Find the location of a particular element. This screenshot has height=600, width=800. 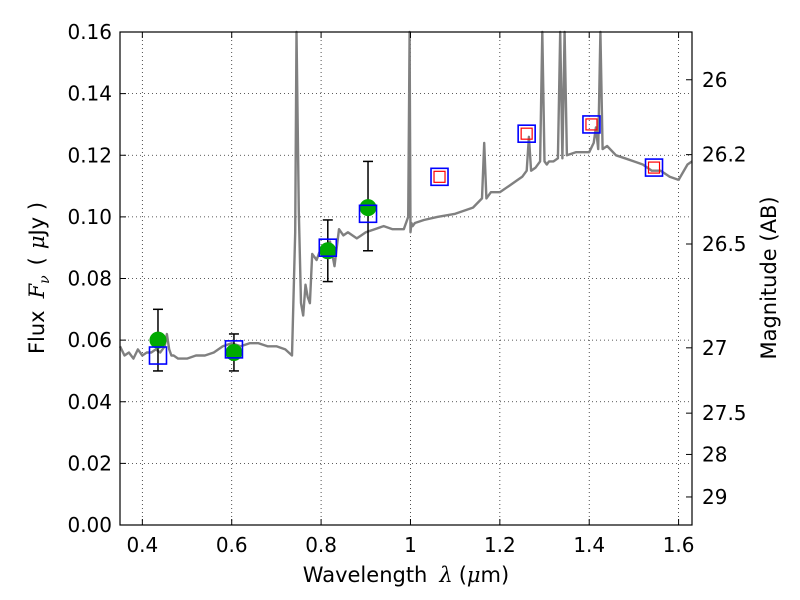

x-tick-label: 1.6 is located at coordinates (679, 545).